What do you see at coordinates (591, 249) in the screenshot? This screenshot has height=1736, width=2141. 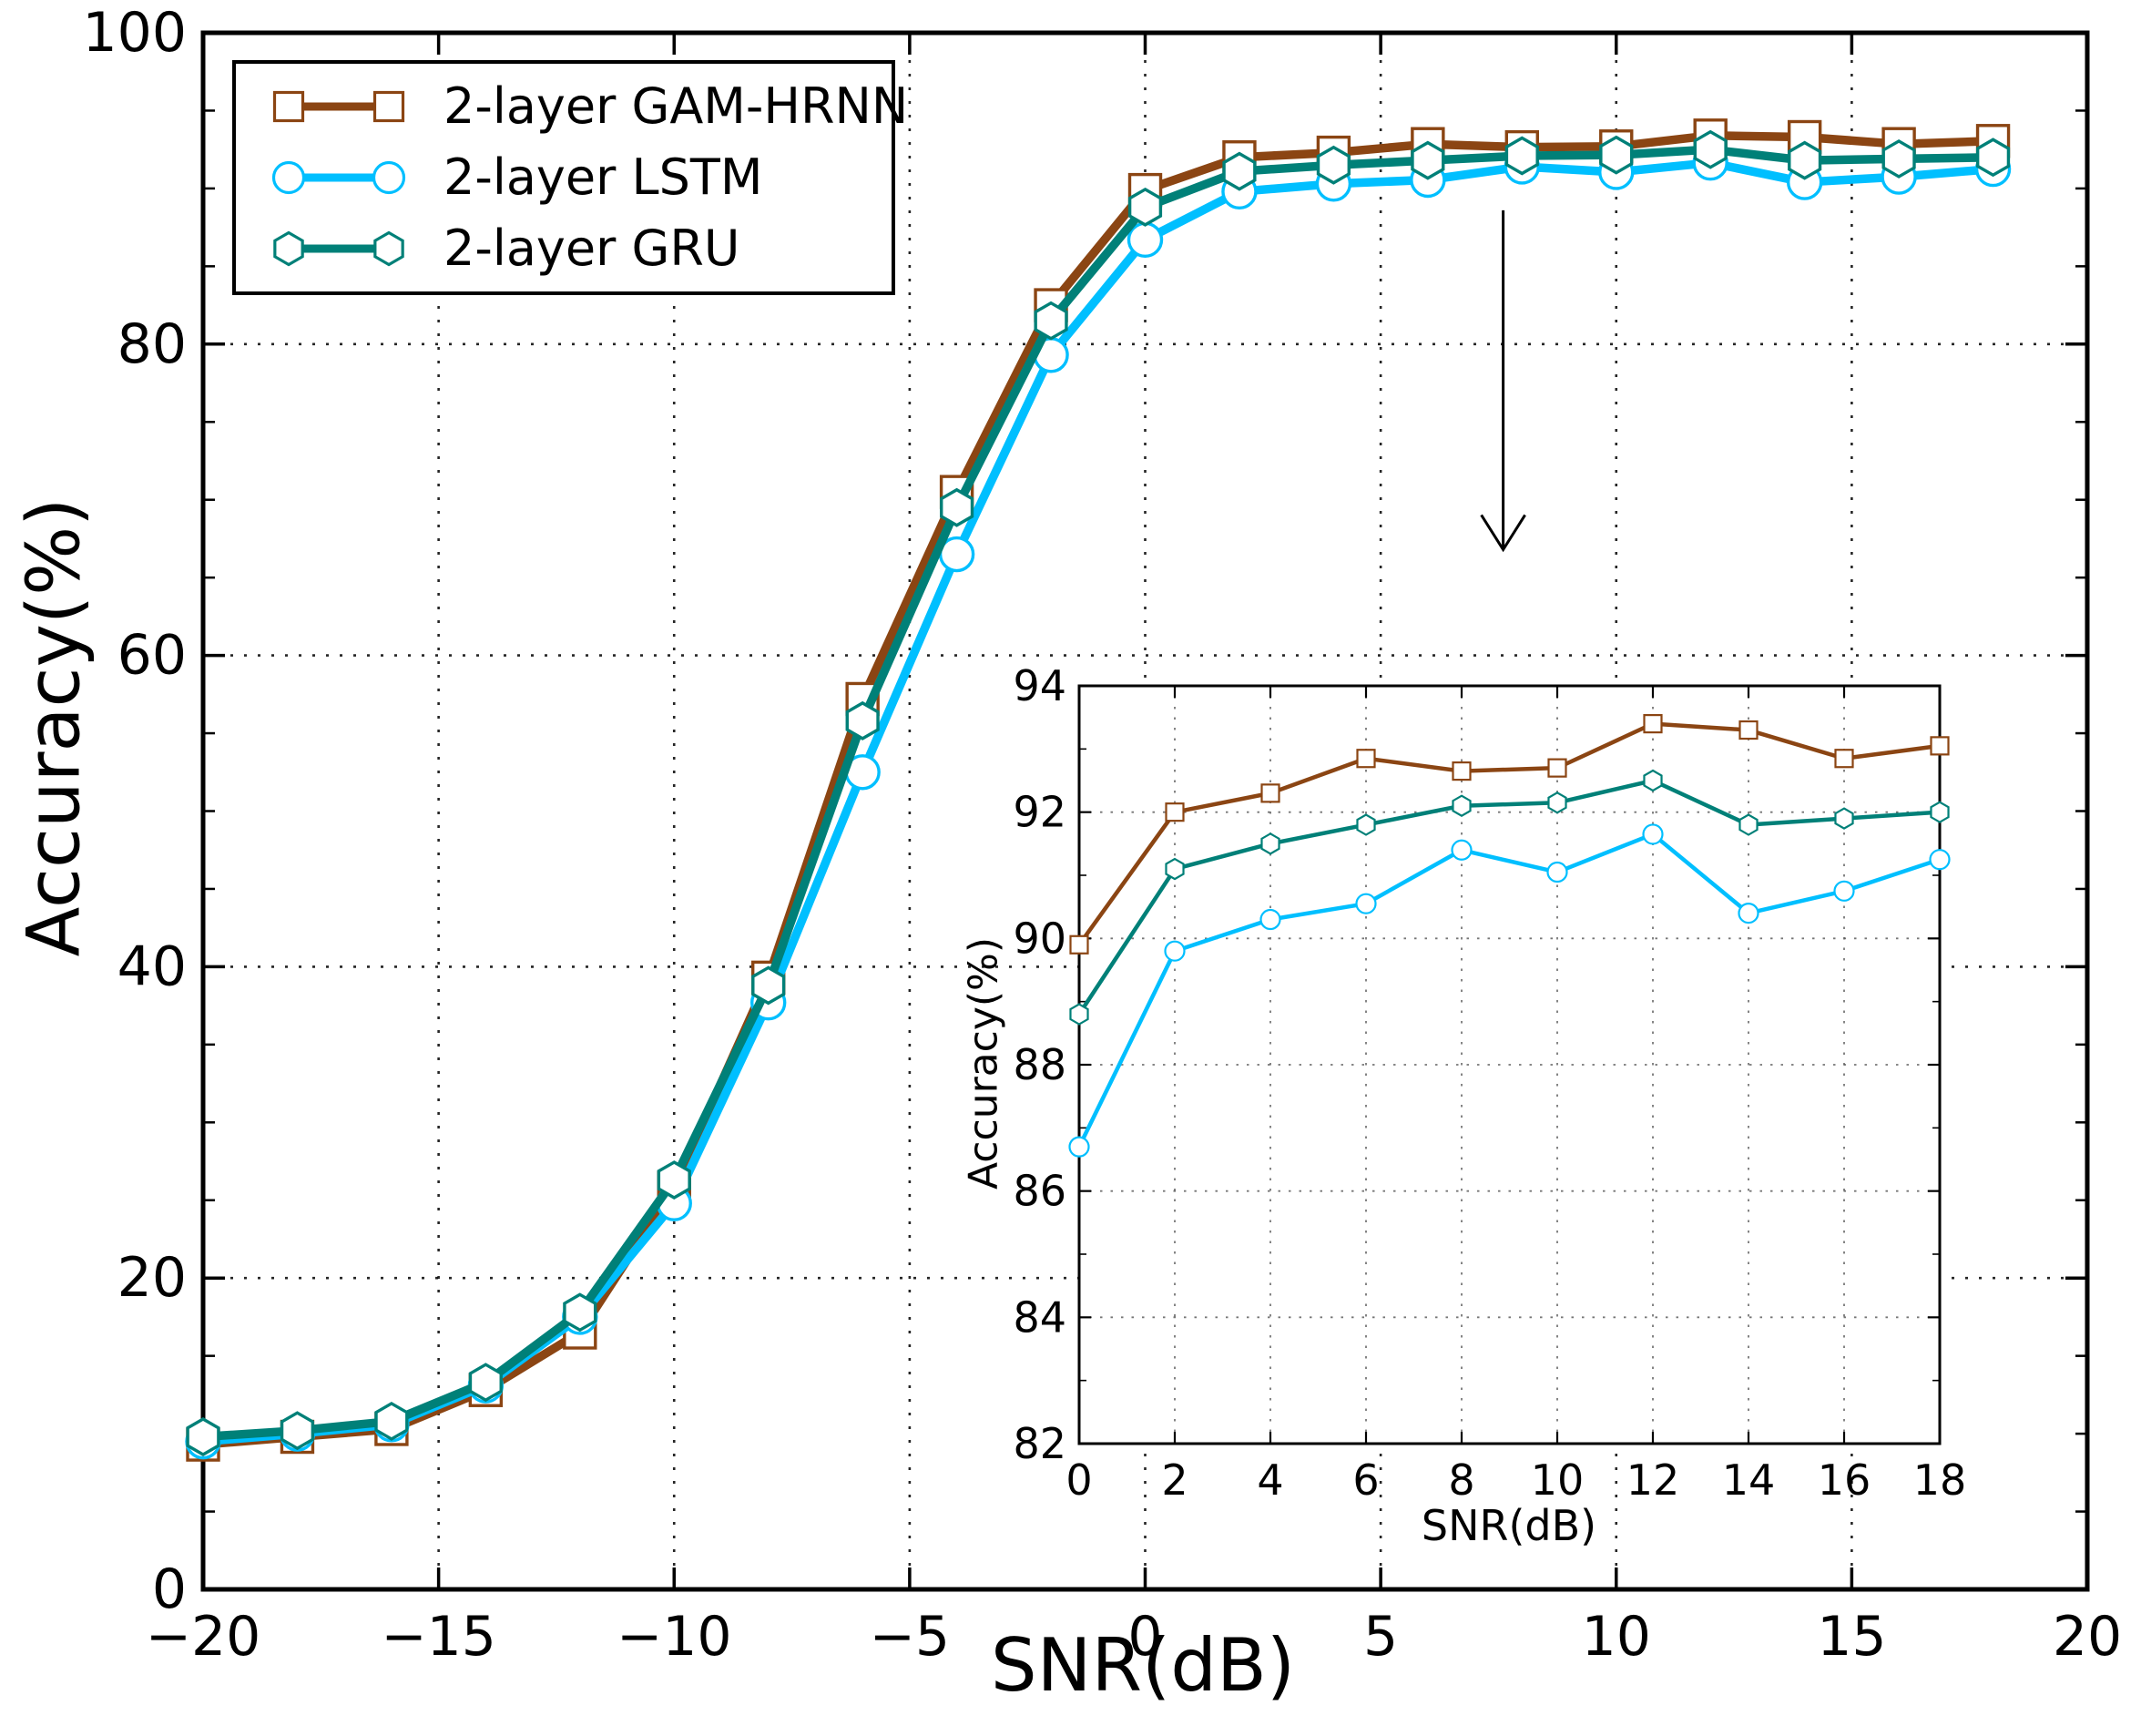 I see `legend-label: 2-layer GRU` at bounding box center [591, 249].